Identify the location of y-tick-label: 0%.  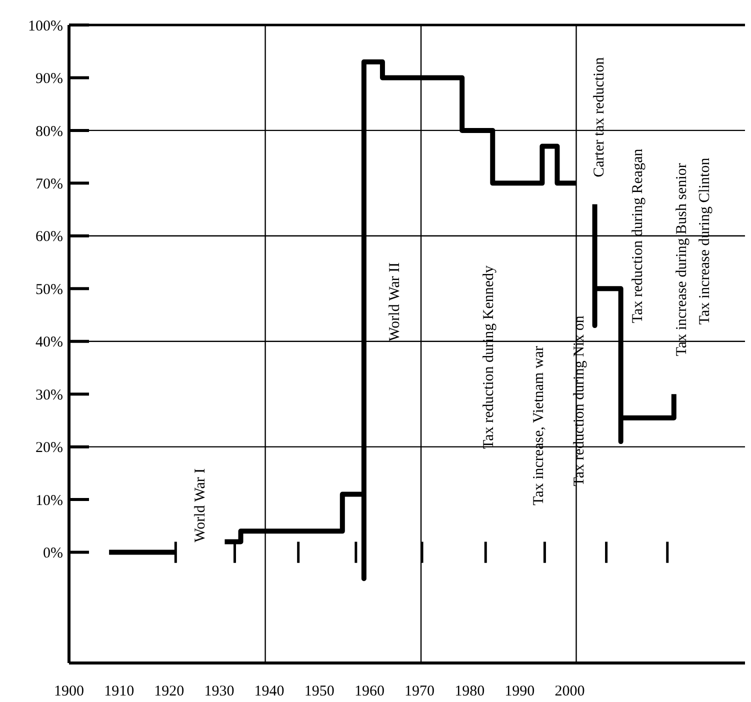
(53, 554).